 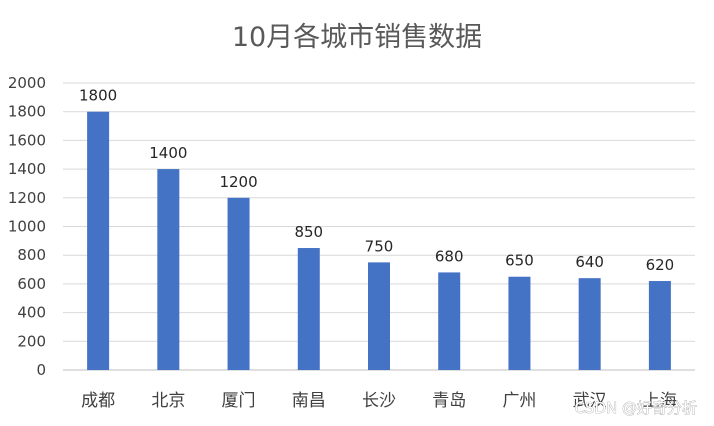 I want to click on y-tick-label: 0, so click(x=41, y=370).